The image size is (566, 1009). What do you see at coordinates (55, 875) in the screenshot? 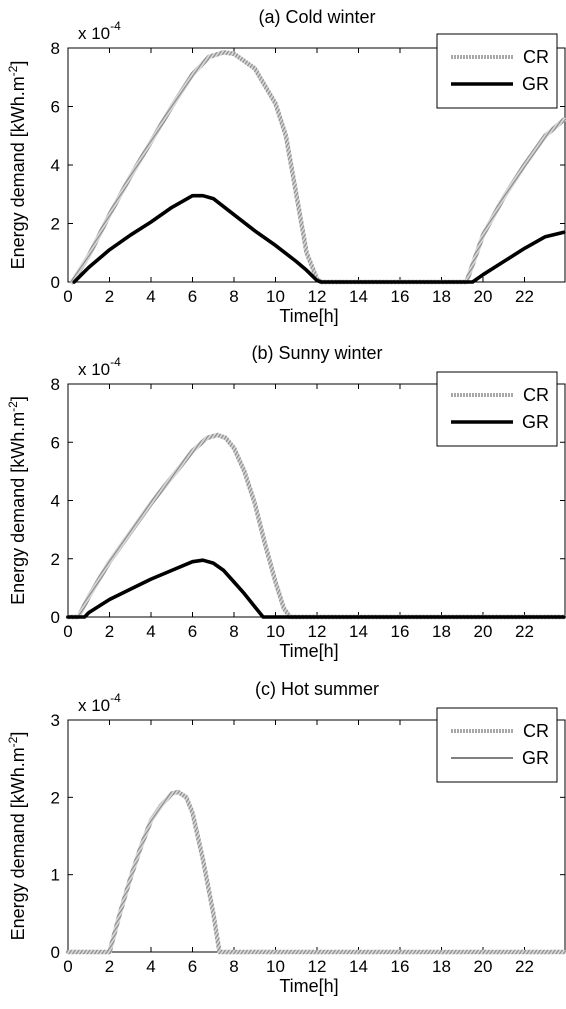
I see `y-tick-label: 1` at bounding box center [55, 875].